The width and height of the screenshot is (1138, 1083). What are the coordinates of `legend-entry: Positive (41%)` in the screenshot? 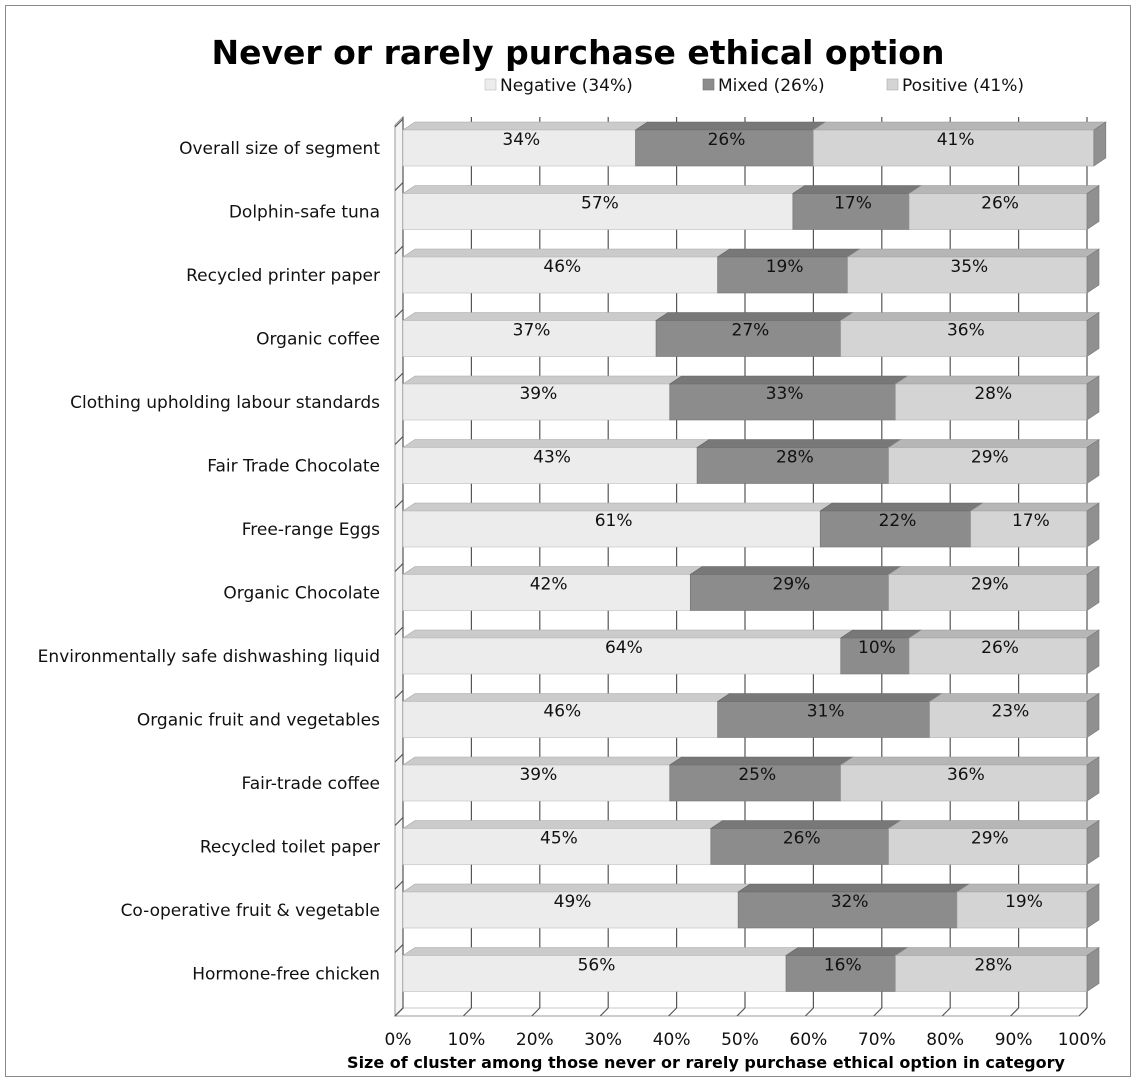 It's located at (963, 86).